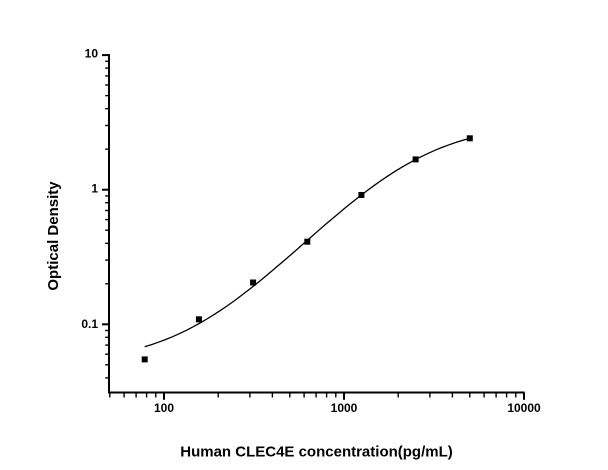  Describe the element at coordinates (53, 236) in the screenshot. I see `svg-text: Optical Density` at that location.